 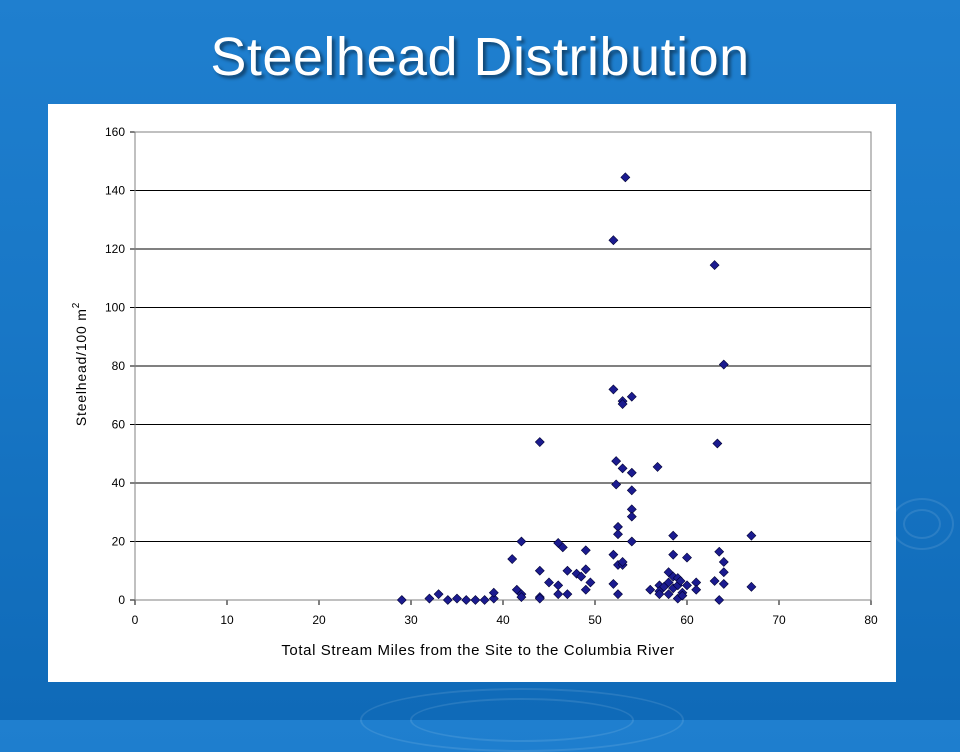 What do you see at coordinates (503, 620) in the screenshot?
I see `x-tick-label: 40` at bounding box center [503, 620].